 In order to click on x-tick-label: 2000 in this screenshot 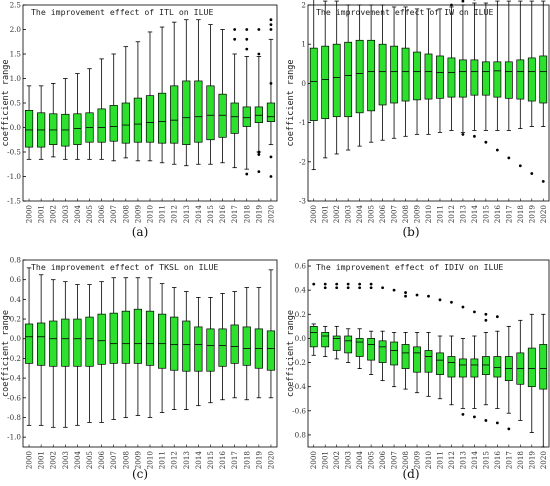, I will do `click(29, 460)`.